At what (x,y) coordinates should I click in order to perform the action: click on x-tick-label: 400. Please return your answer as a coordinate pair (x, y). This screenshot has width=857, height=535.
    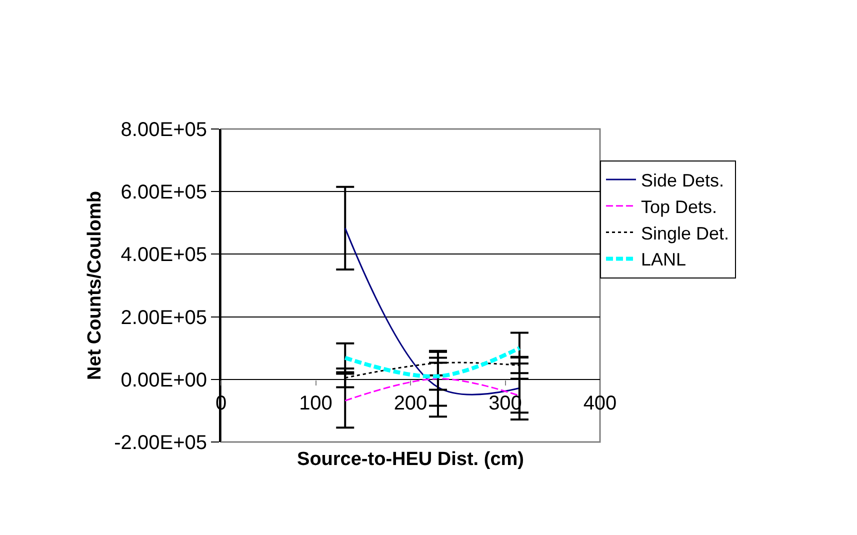
    Looking at the image, I should click on (600, 403).